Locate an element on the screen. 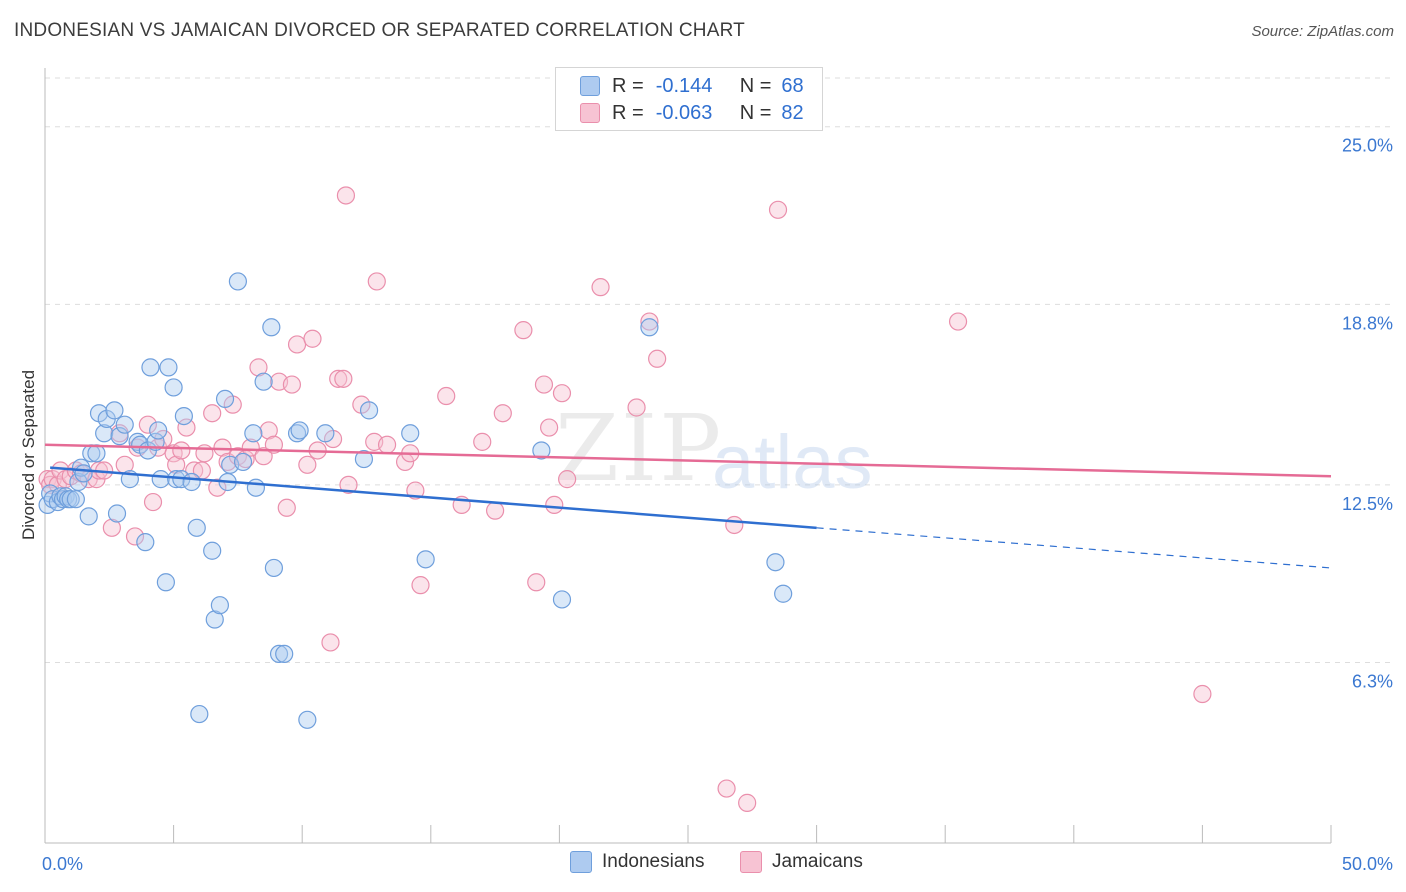  legend-item-jamaicans: Jamaicans is located at coordinates (801, 862).